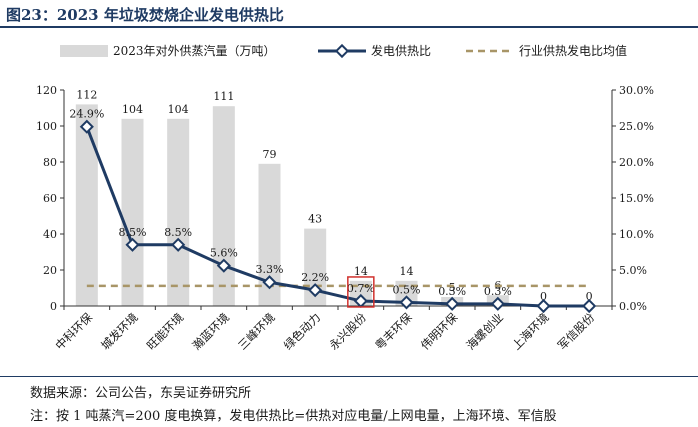 The image size is (698, 427). I want to click on ratio-value-label: 0.7%, so click(361, 288).